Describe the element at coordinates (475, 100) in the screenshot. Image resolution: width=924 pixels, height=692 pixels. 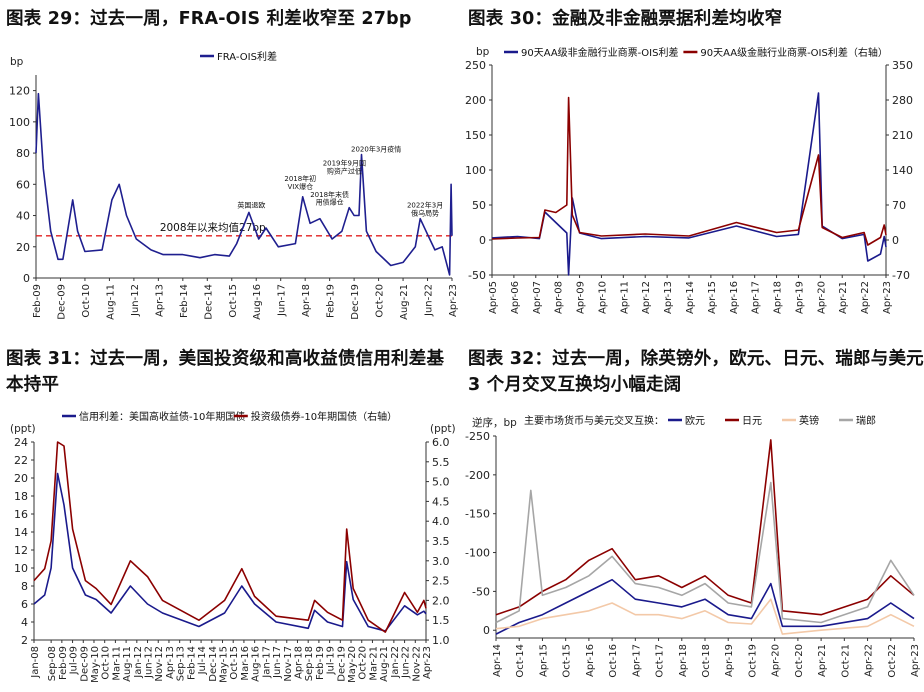
I see `y-tick-label: 200` at that location.